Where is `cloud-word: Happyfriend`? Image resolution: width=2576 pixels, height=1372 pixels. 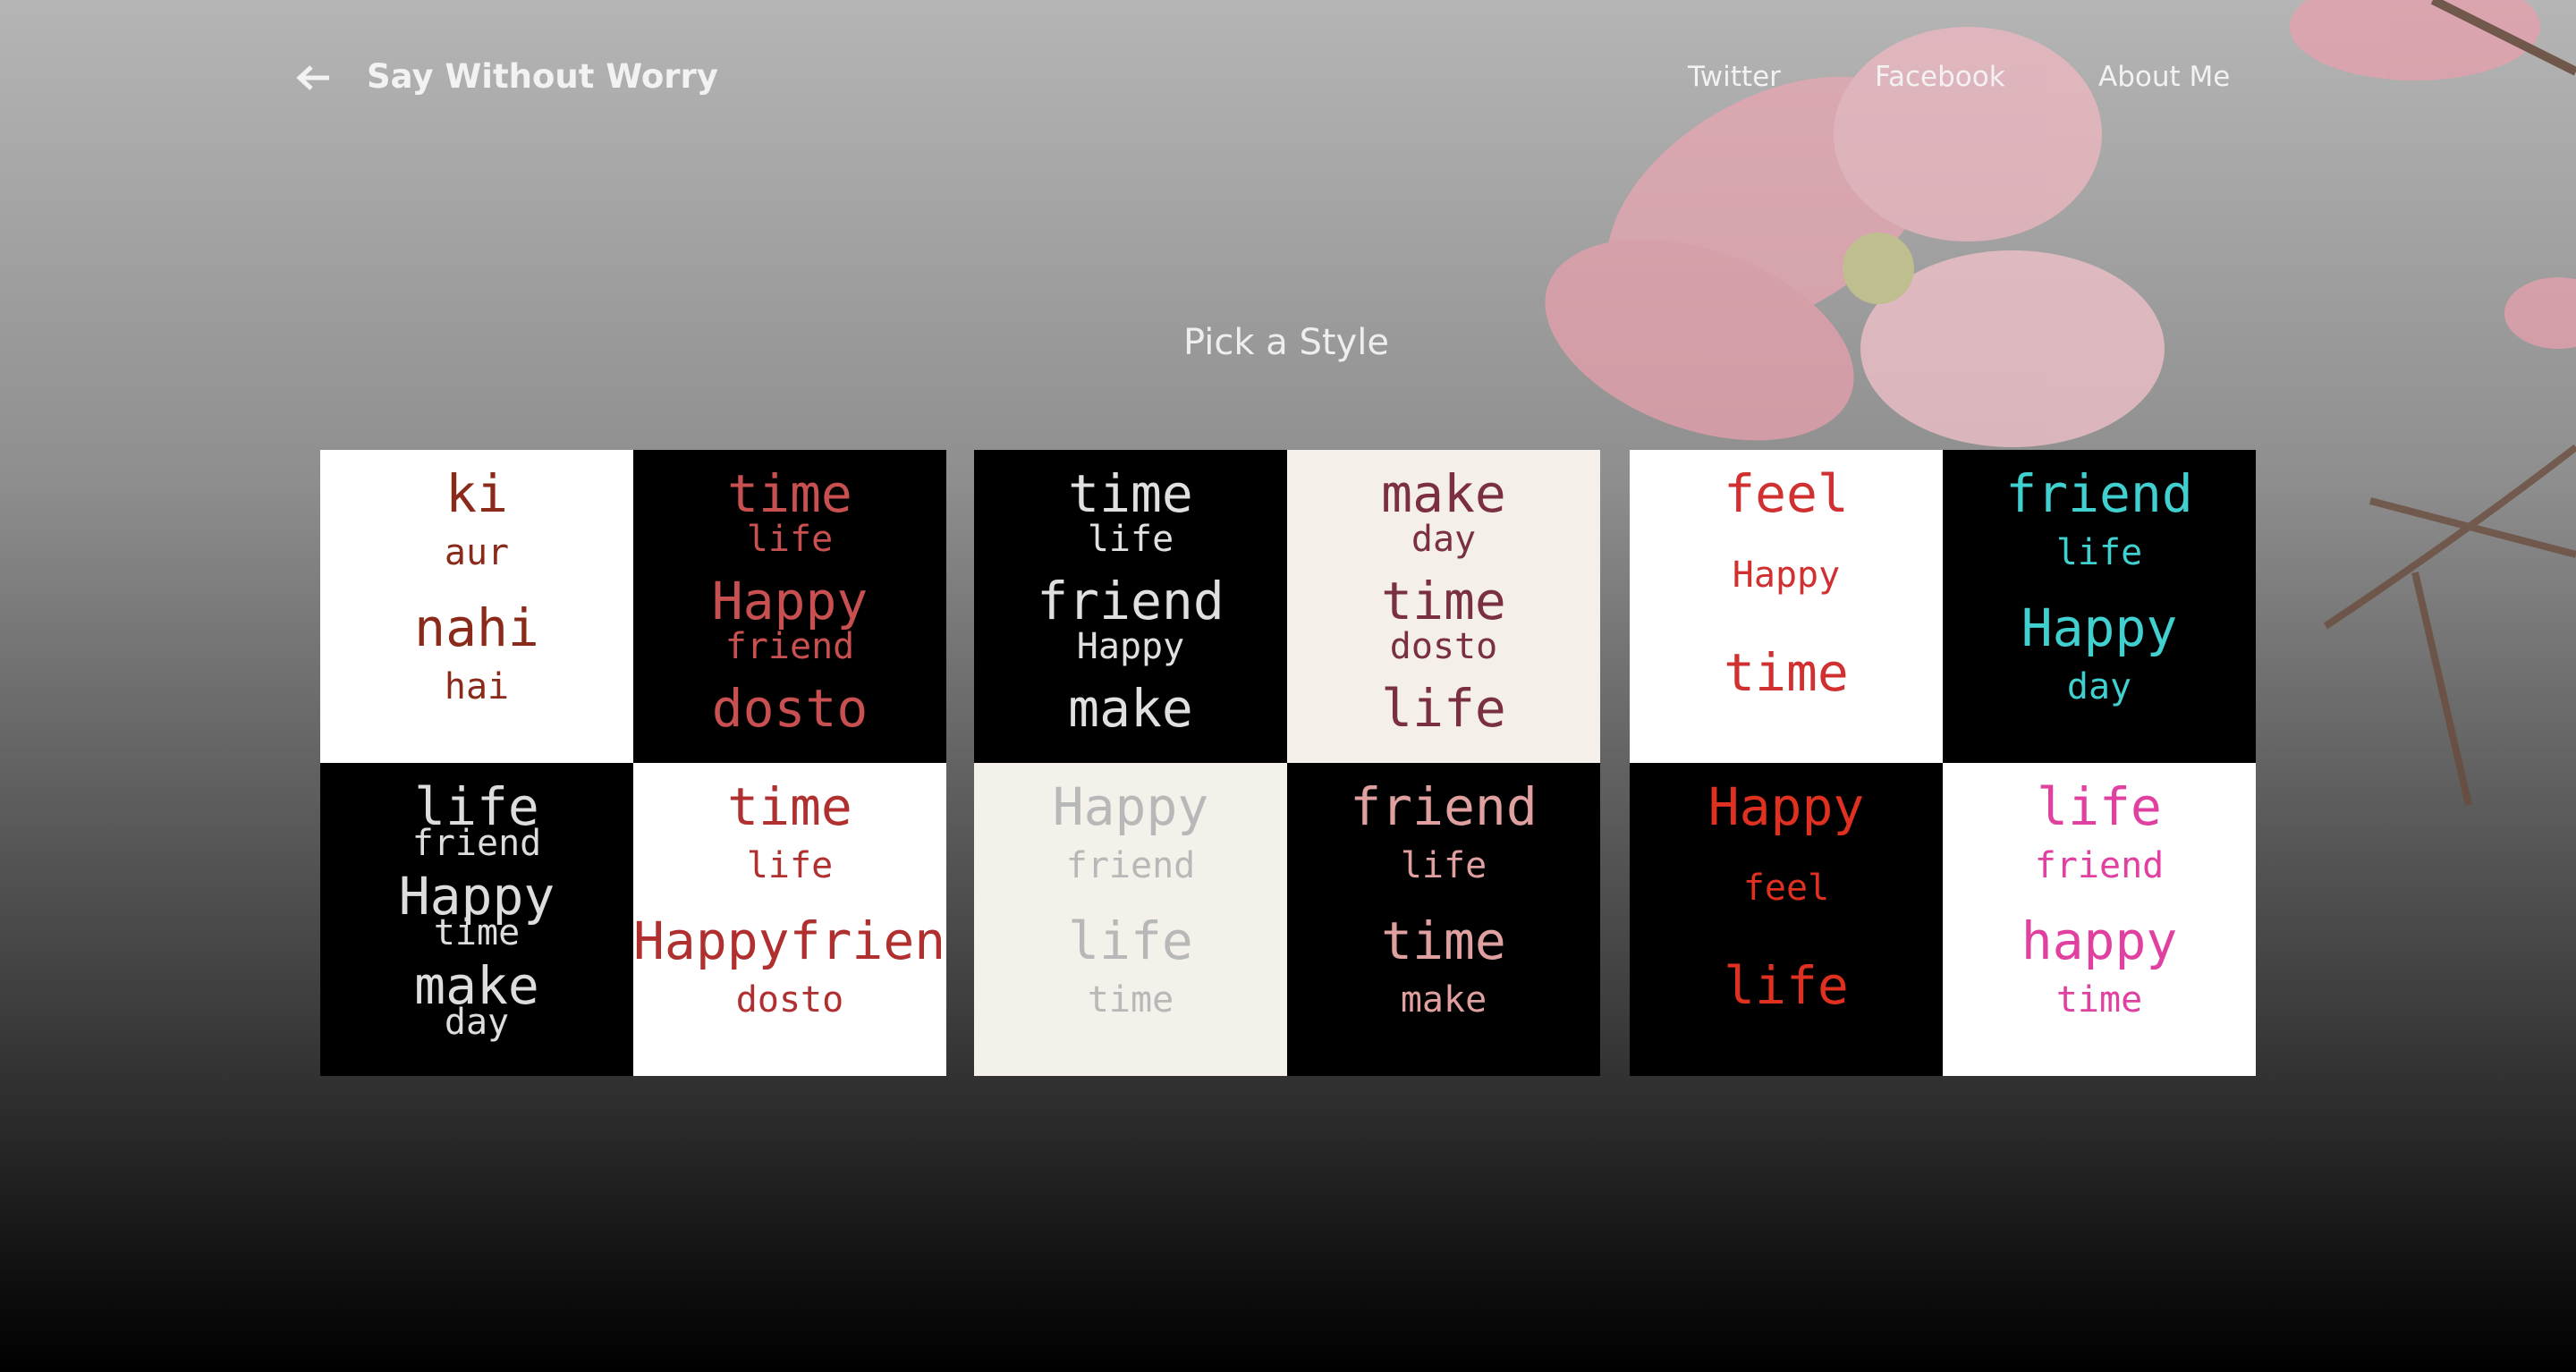 cloud-word: Happyfriend is located at coordinates (789, 941).